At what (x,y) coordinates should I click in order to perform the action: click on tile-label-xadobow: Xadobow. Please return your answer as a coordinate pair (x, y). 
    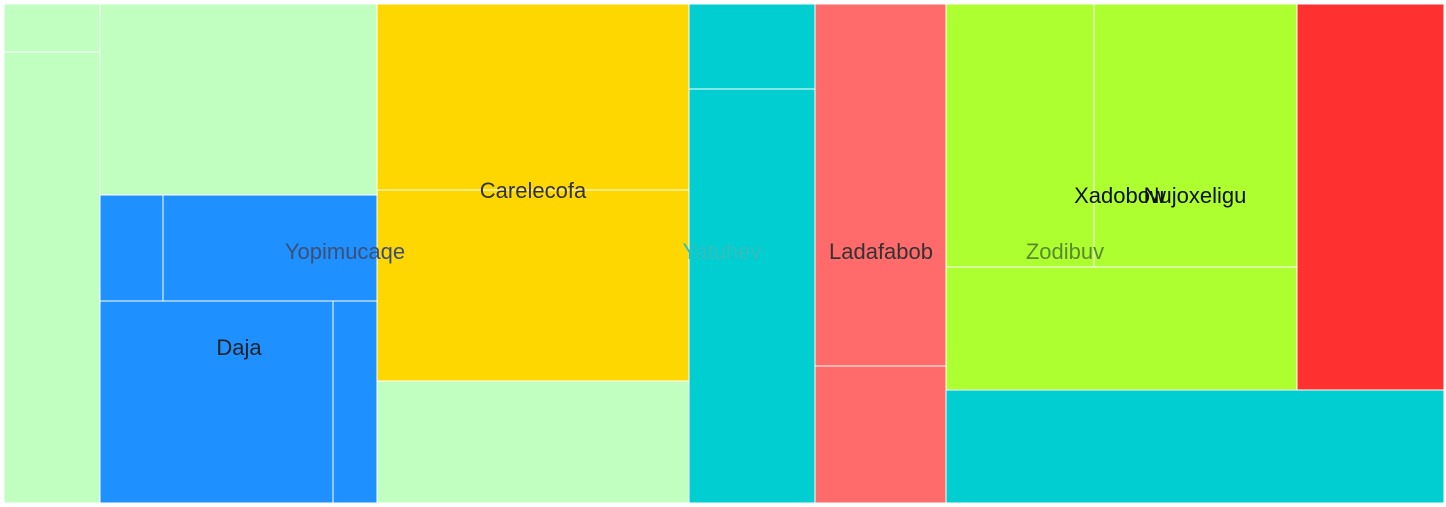
    Looking at the image, I should click on (1120, 195).